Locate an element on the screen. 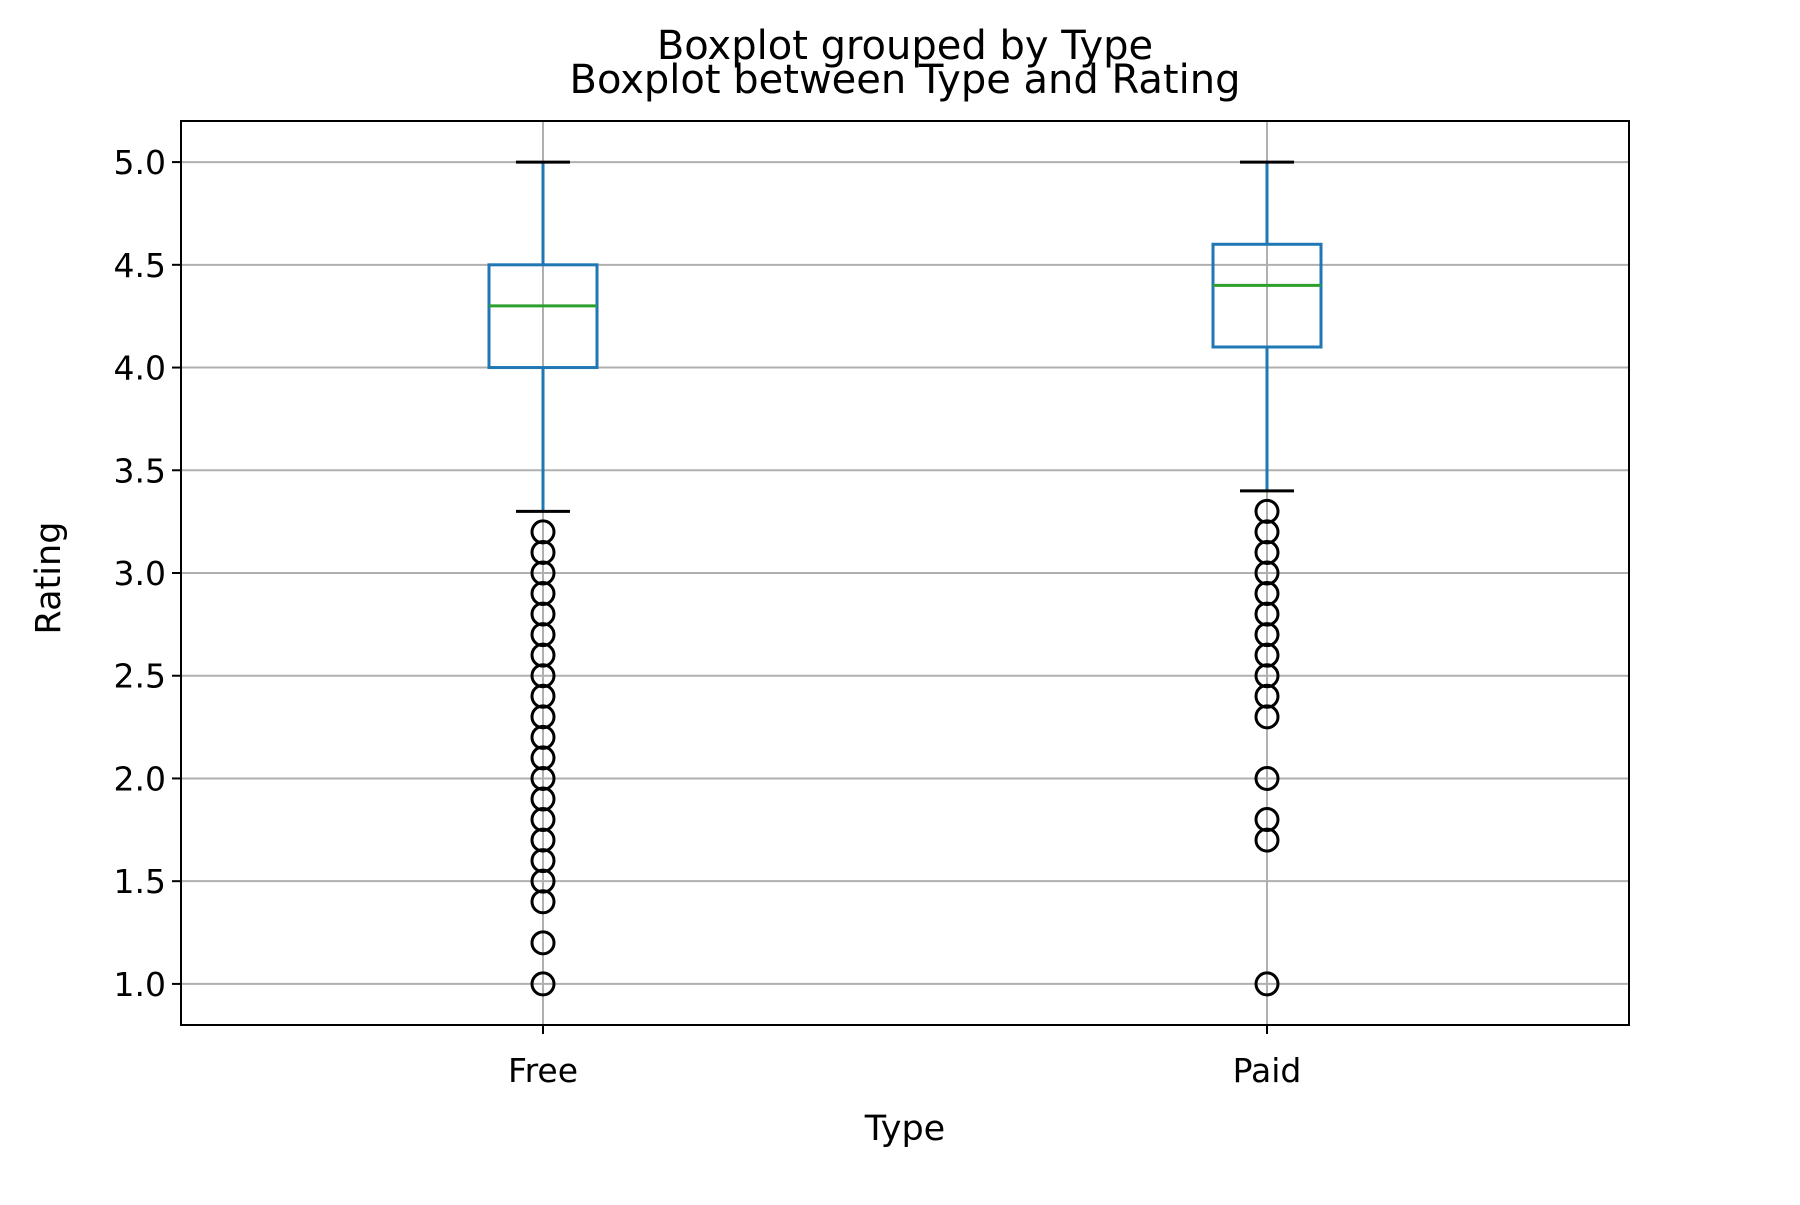 The width and height of the screenshot is (1800, 1205). chart-title: Boxplot between Type and Rating is located at coordinates (905, 80).